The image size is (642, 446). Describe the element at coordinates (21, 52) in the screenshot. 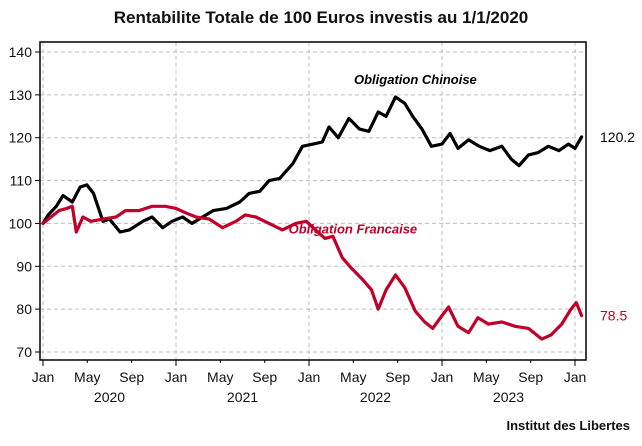

I see `y-tick-label: 140` at that location.